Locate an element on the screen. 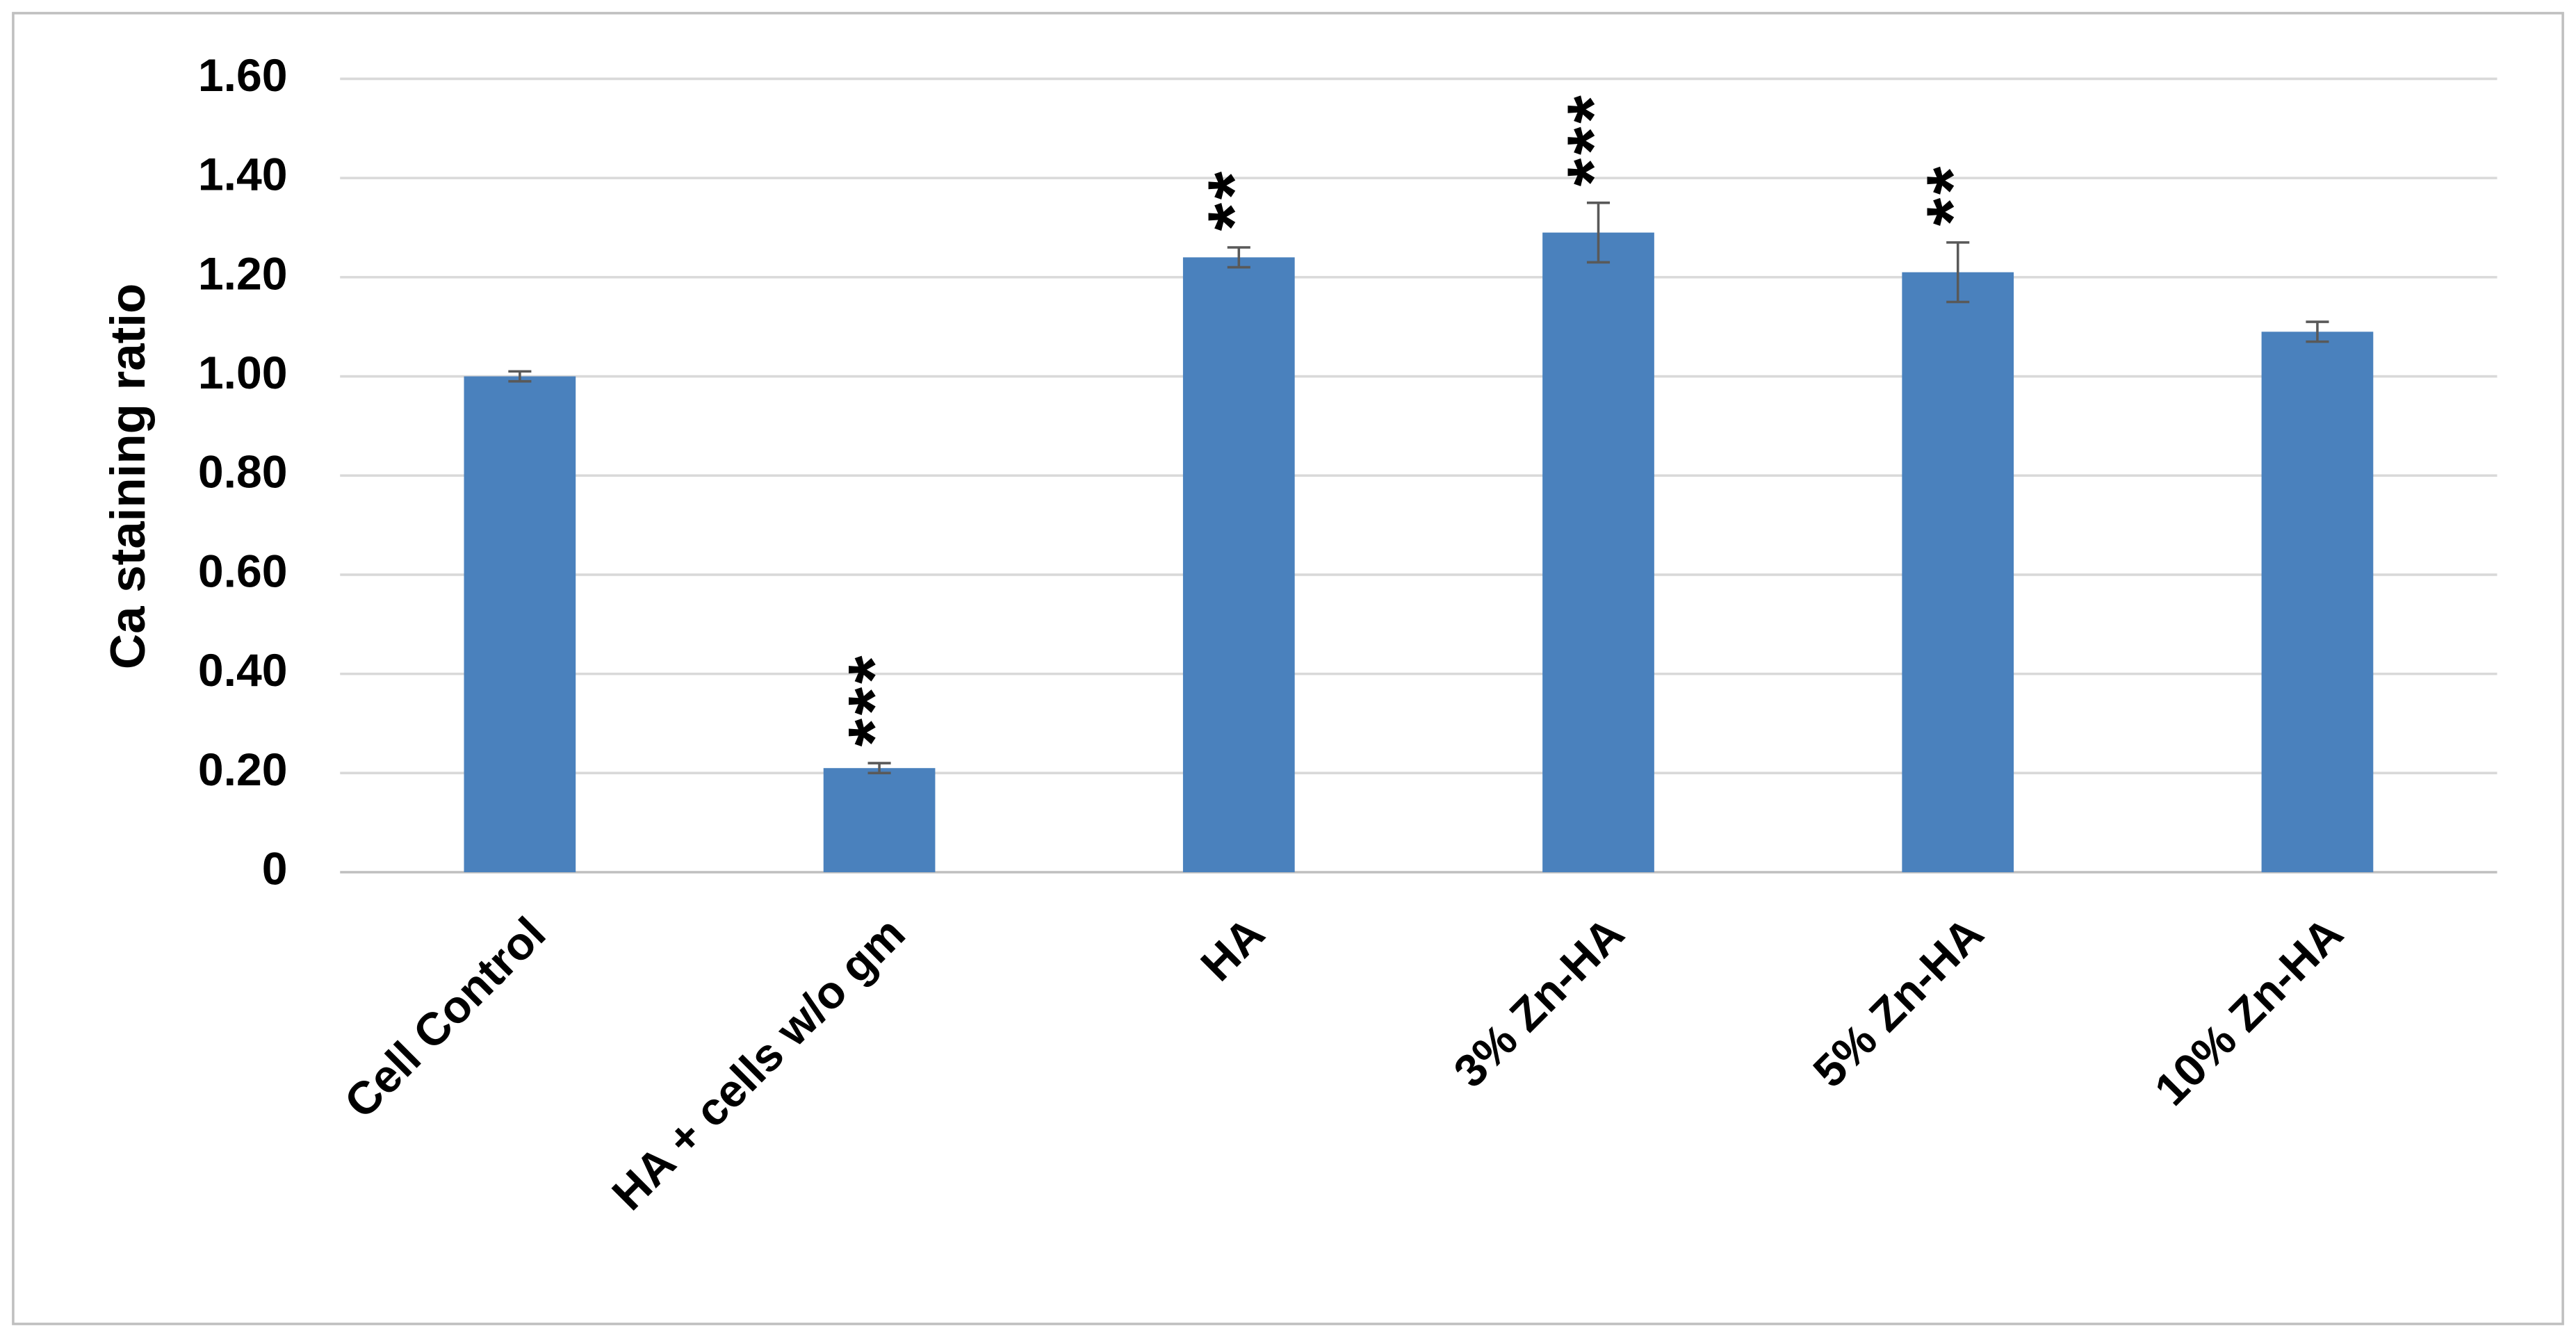 The width and height of the screenshot is (2576, 1342). y-tick-label: 0 is located at coordinates (275, 869).